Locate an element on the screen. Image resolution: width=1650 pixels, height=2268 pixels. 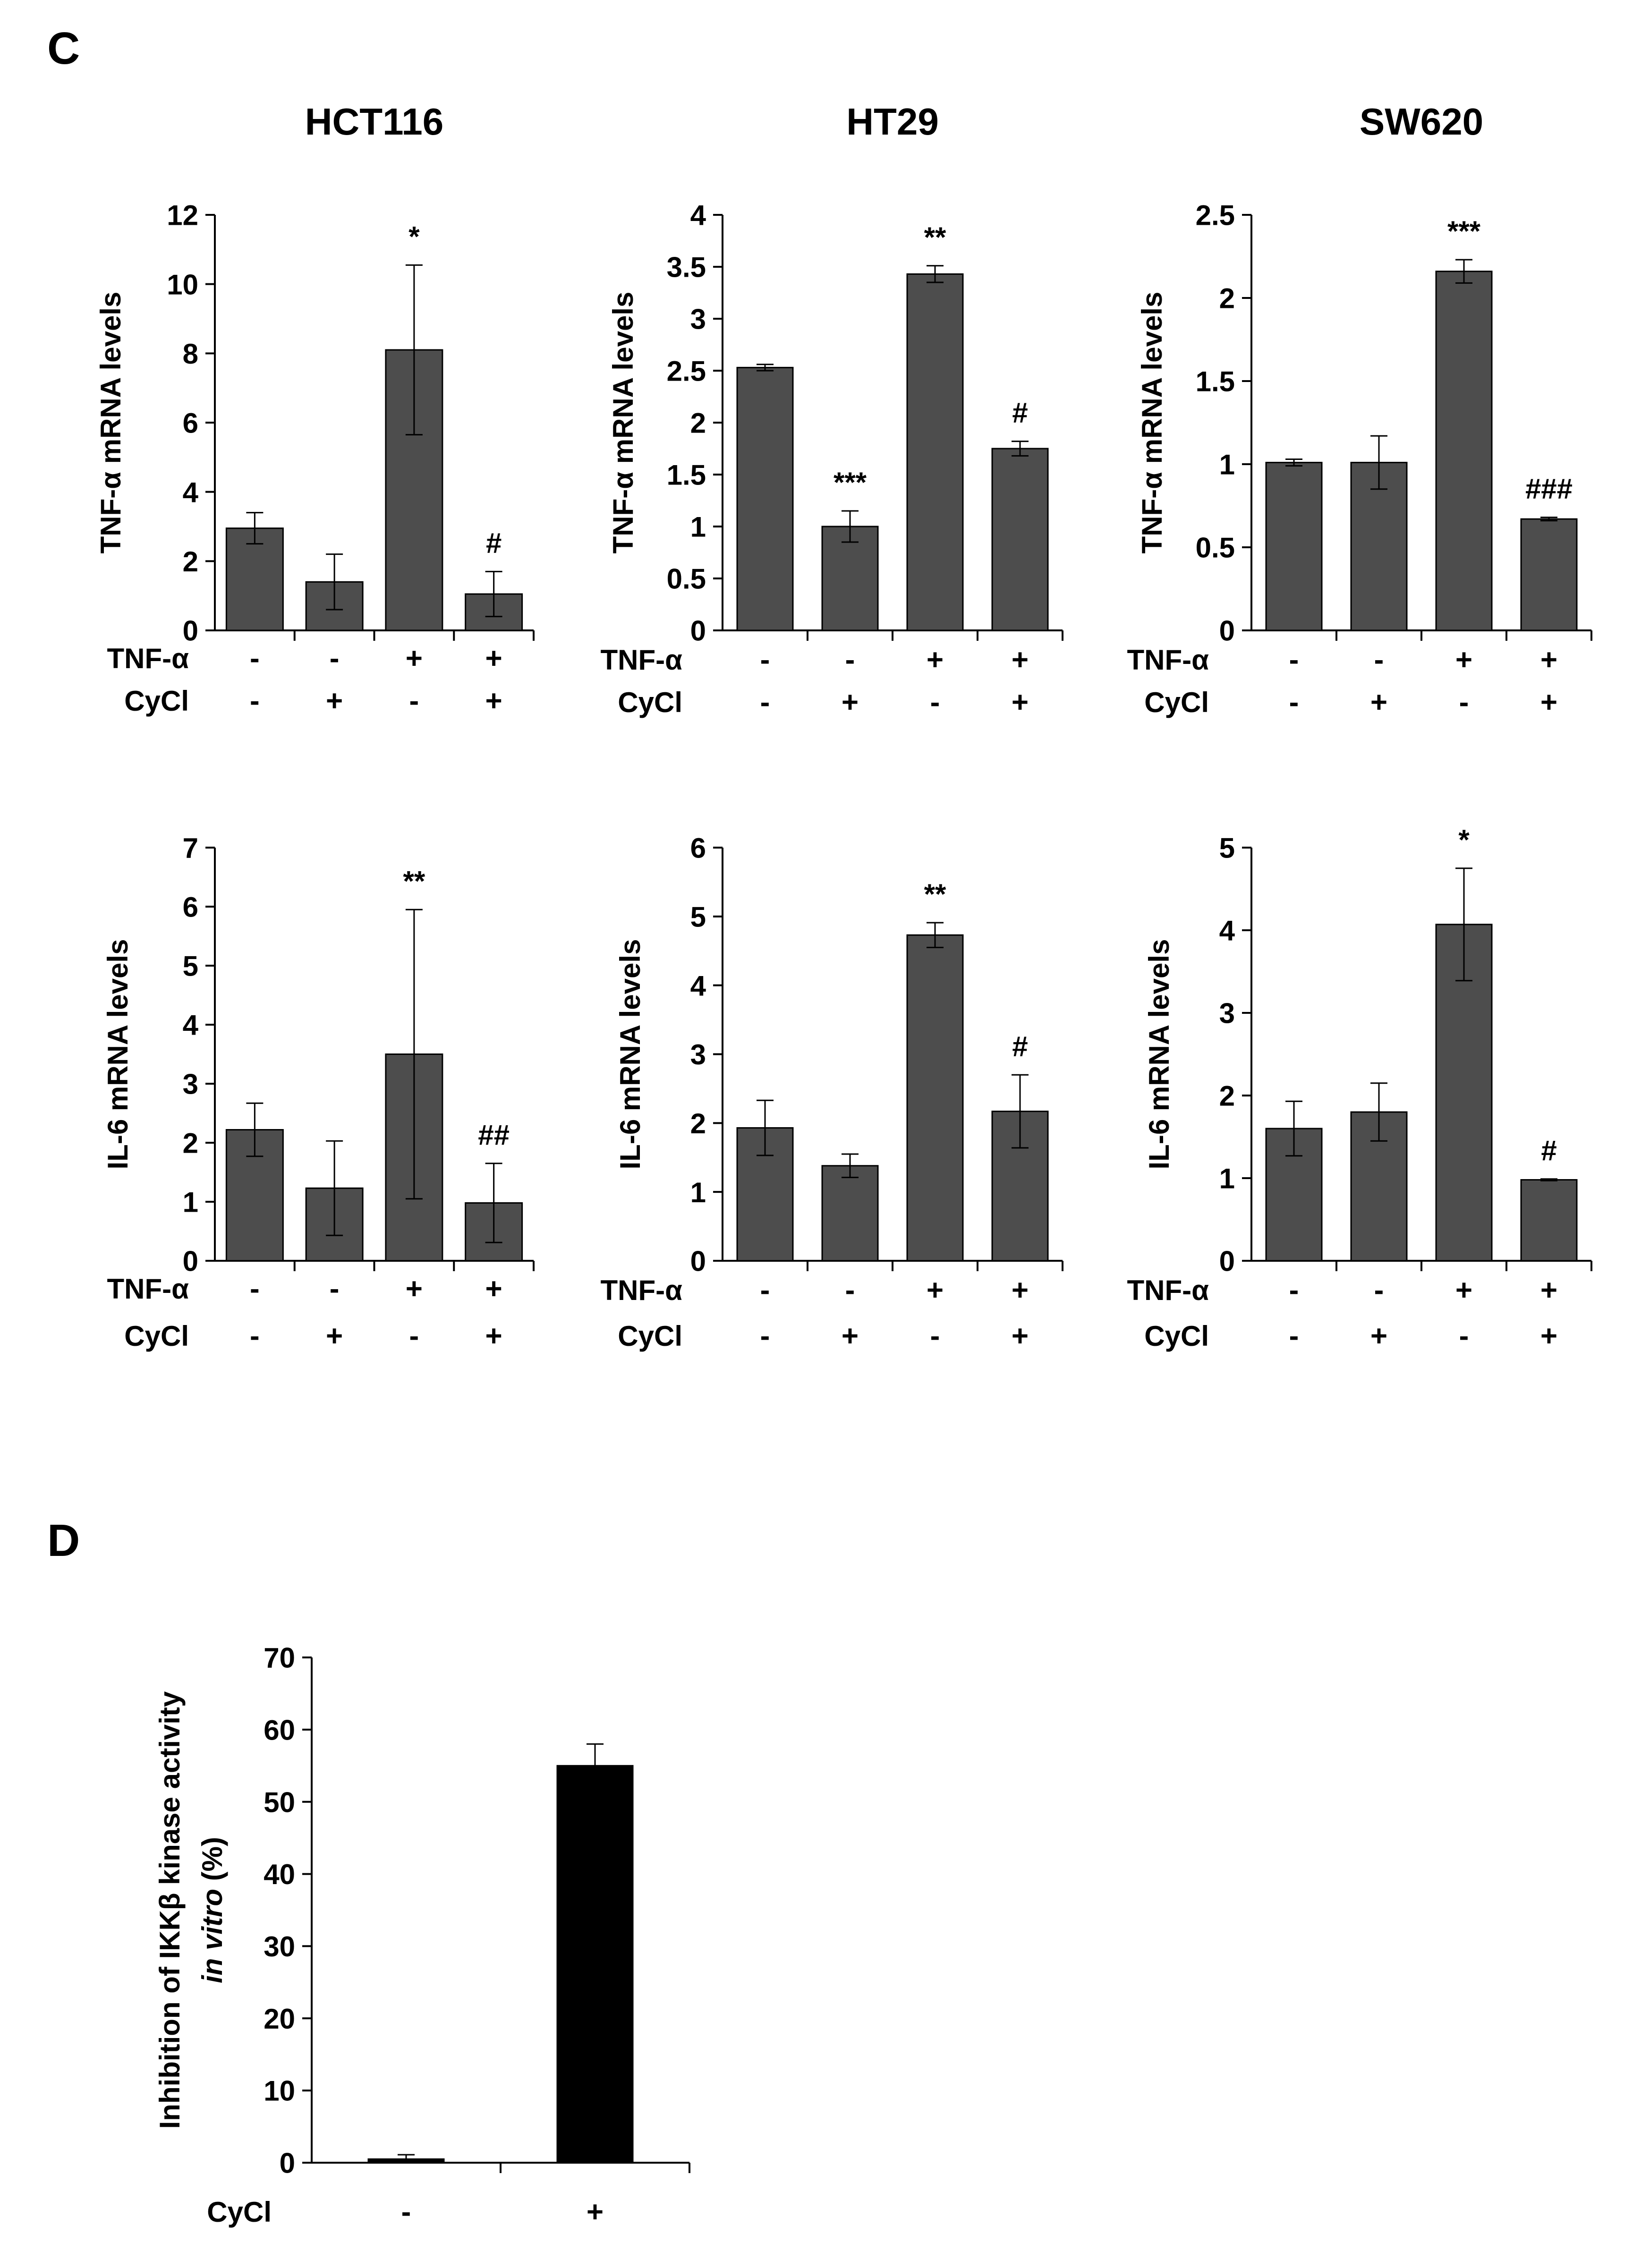
y-axis-label: TNF-α mRNA levels is located at coordinates (111, 423).